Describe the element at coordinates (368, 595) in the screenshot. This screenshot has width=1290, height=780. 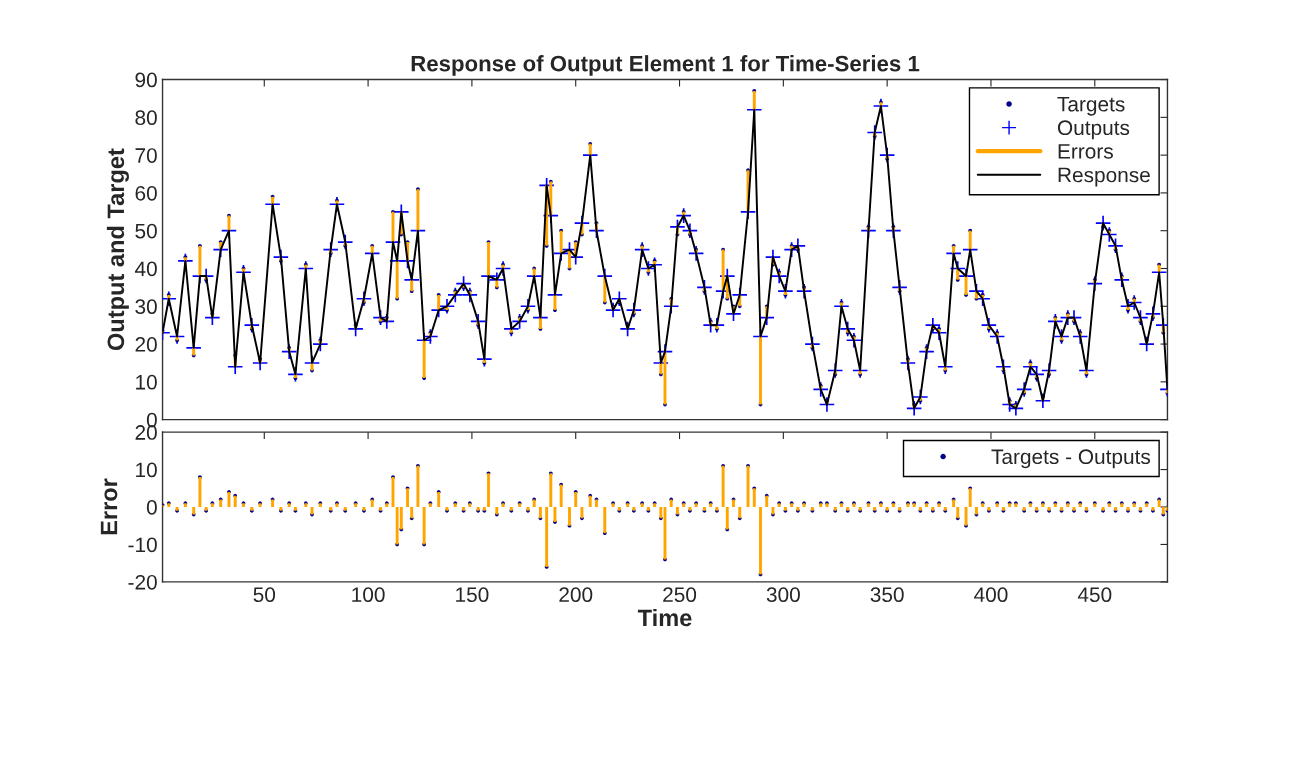
I see `x-tick-label: 100` at that location.